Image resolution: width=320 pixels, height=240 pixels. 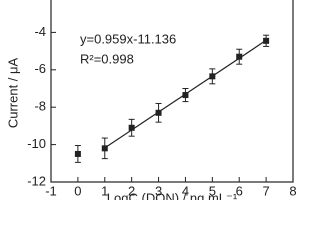 I want to click on x-tick-label: -1, so click(x=51, y=190).